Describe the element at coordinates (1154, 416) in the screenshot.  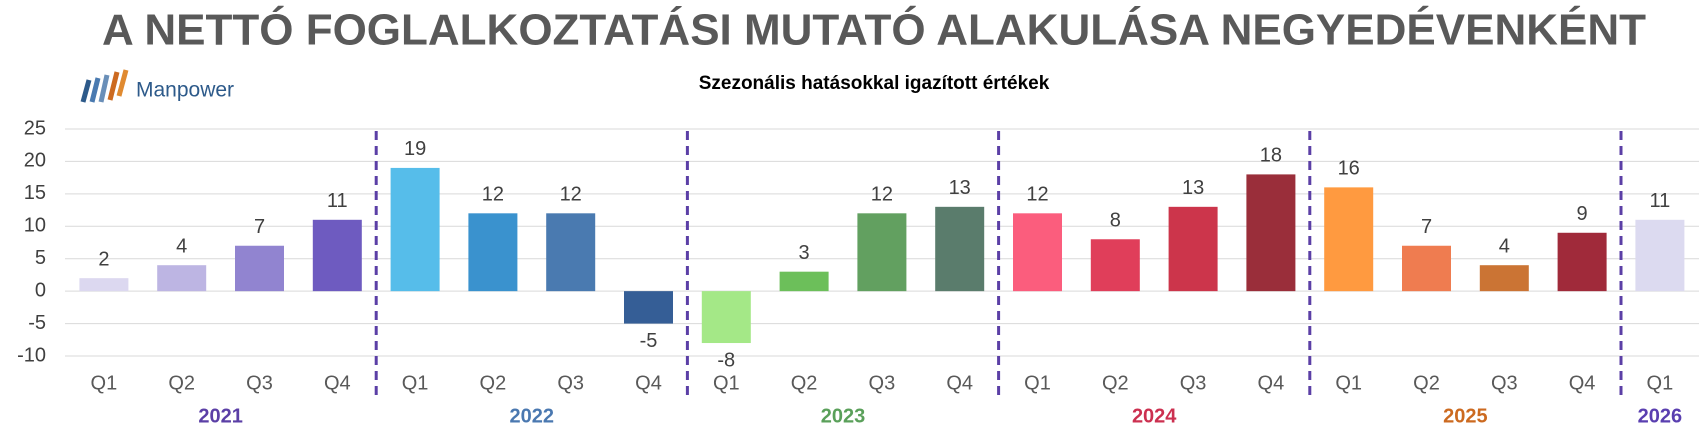
I see `group-label: 2024` at that location.